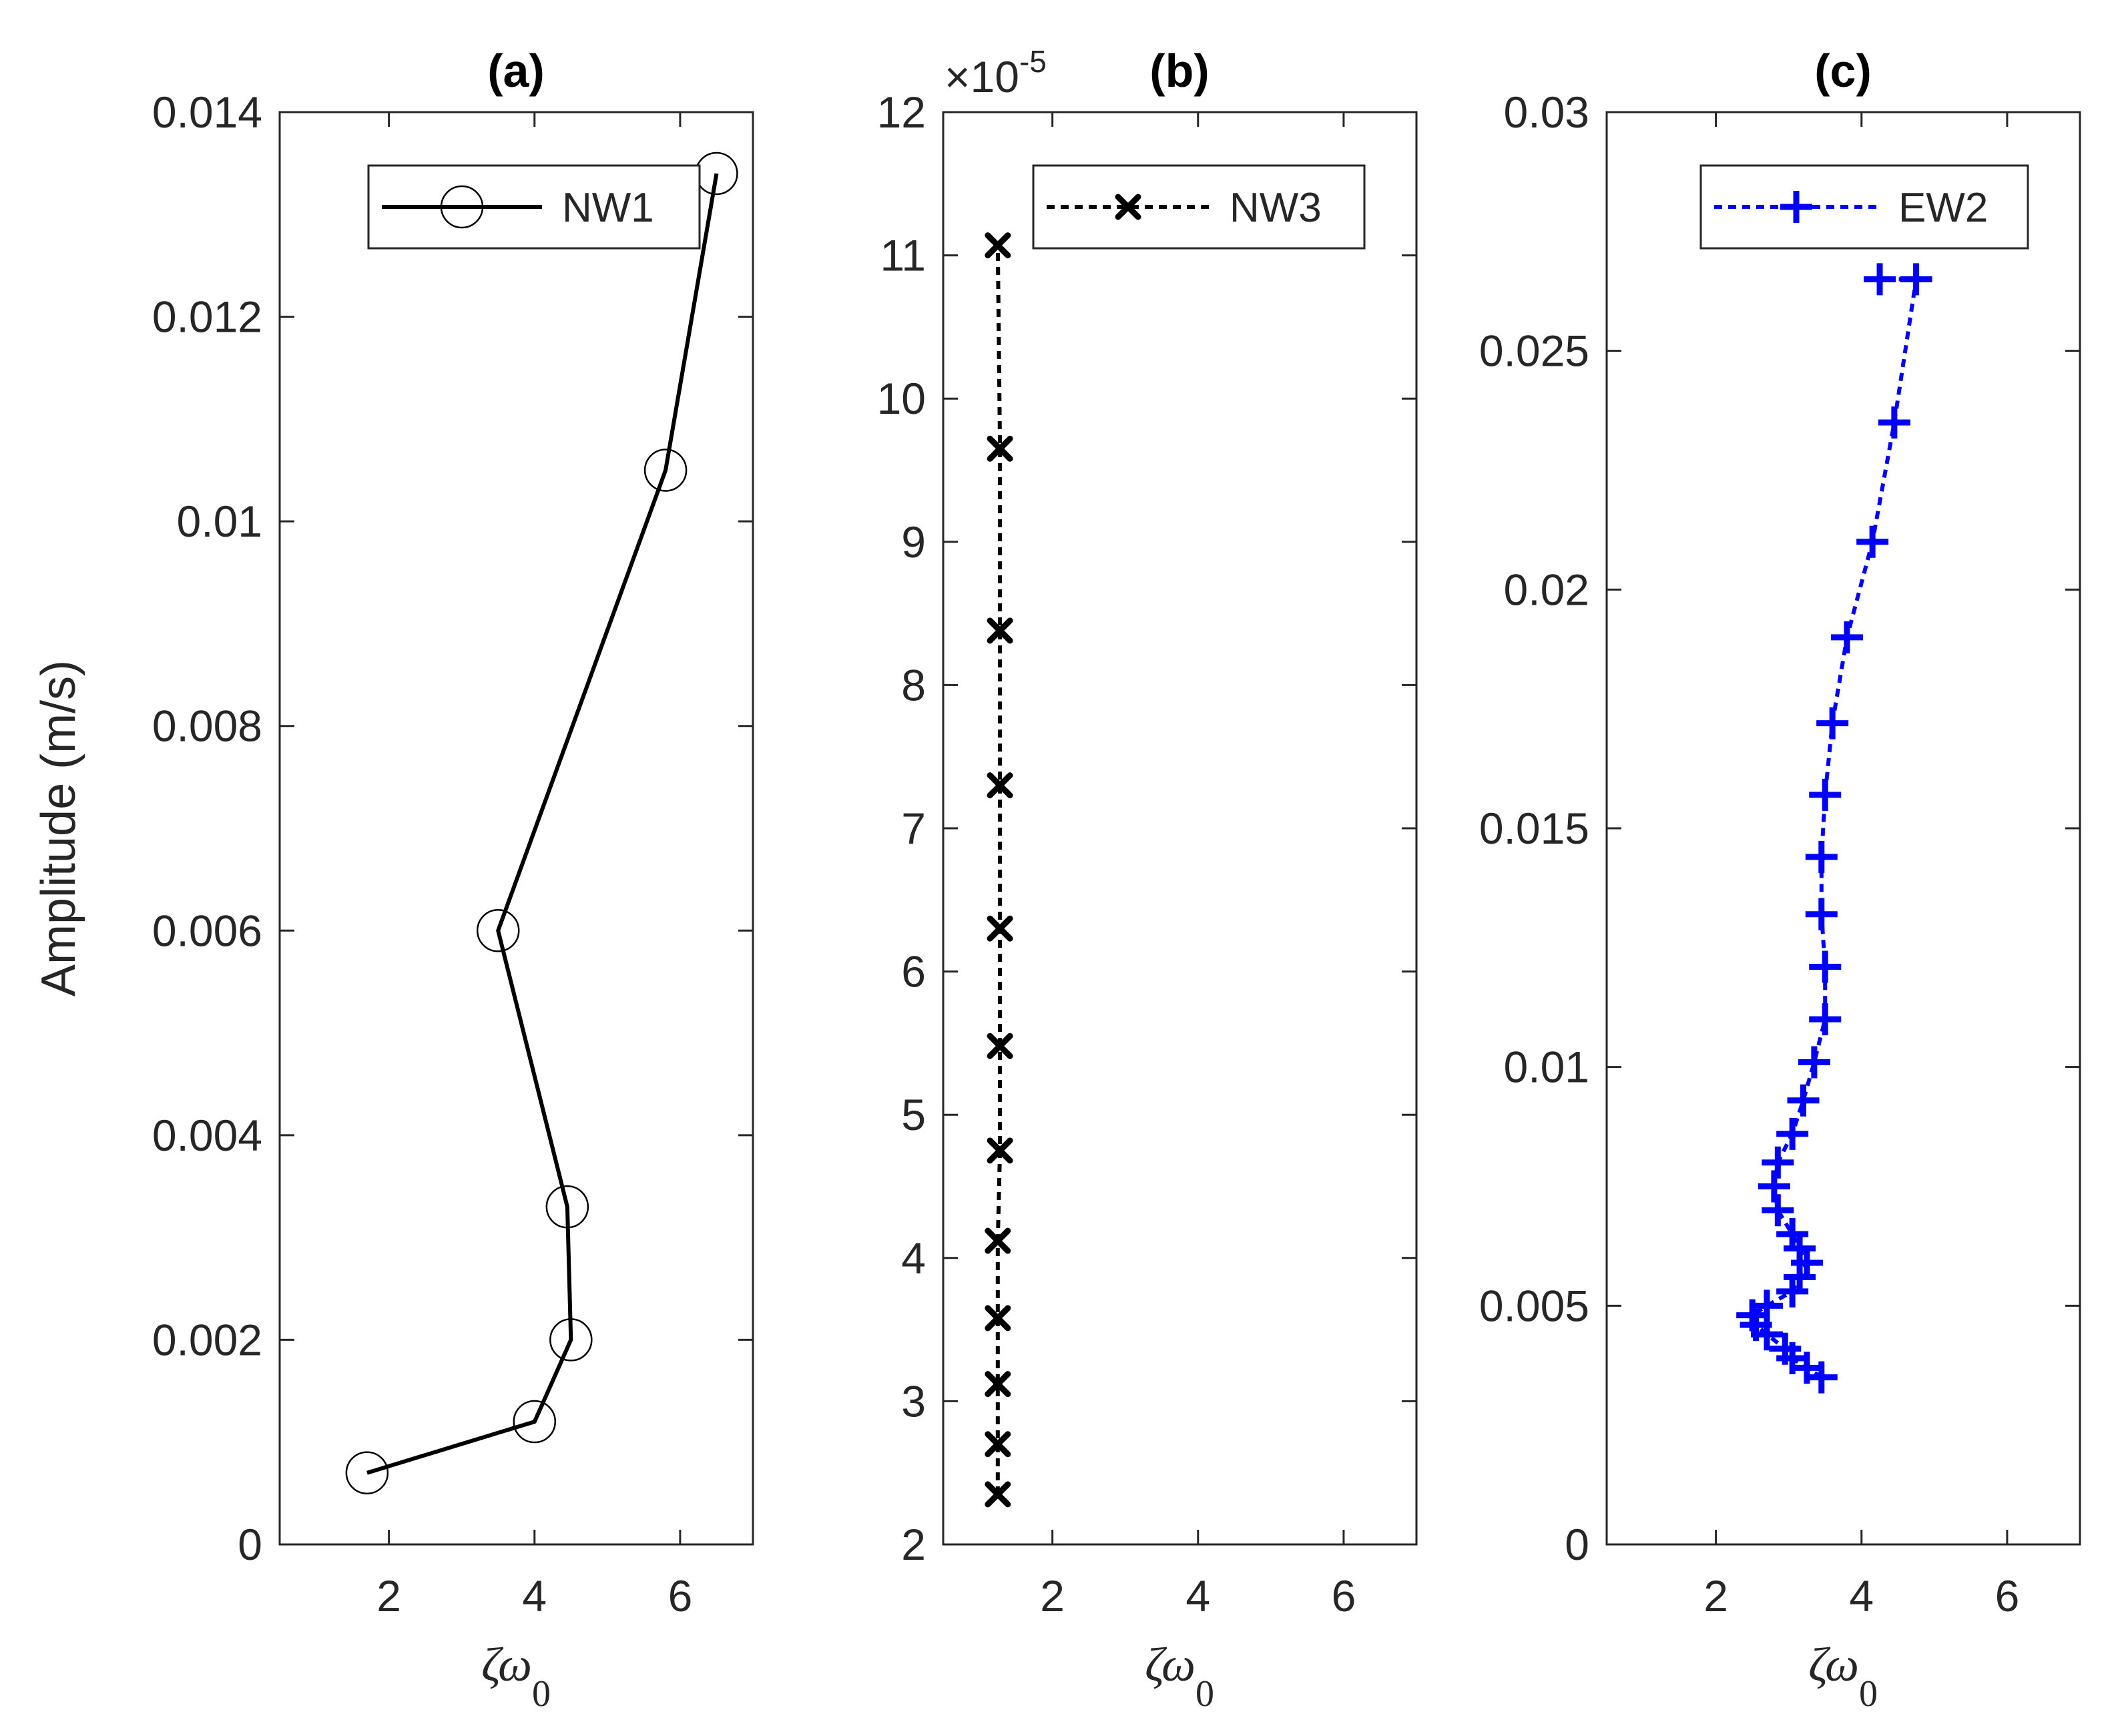 This screenshot has height=1736, width=2118. I want to click on panel-b-legend-marker, so click(1128, 207).